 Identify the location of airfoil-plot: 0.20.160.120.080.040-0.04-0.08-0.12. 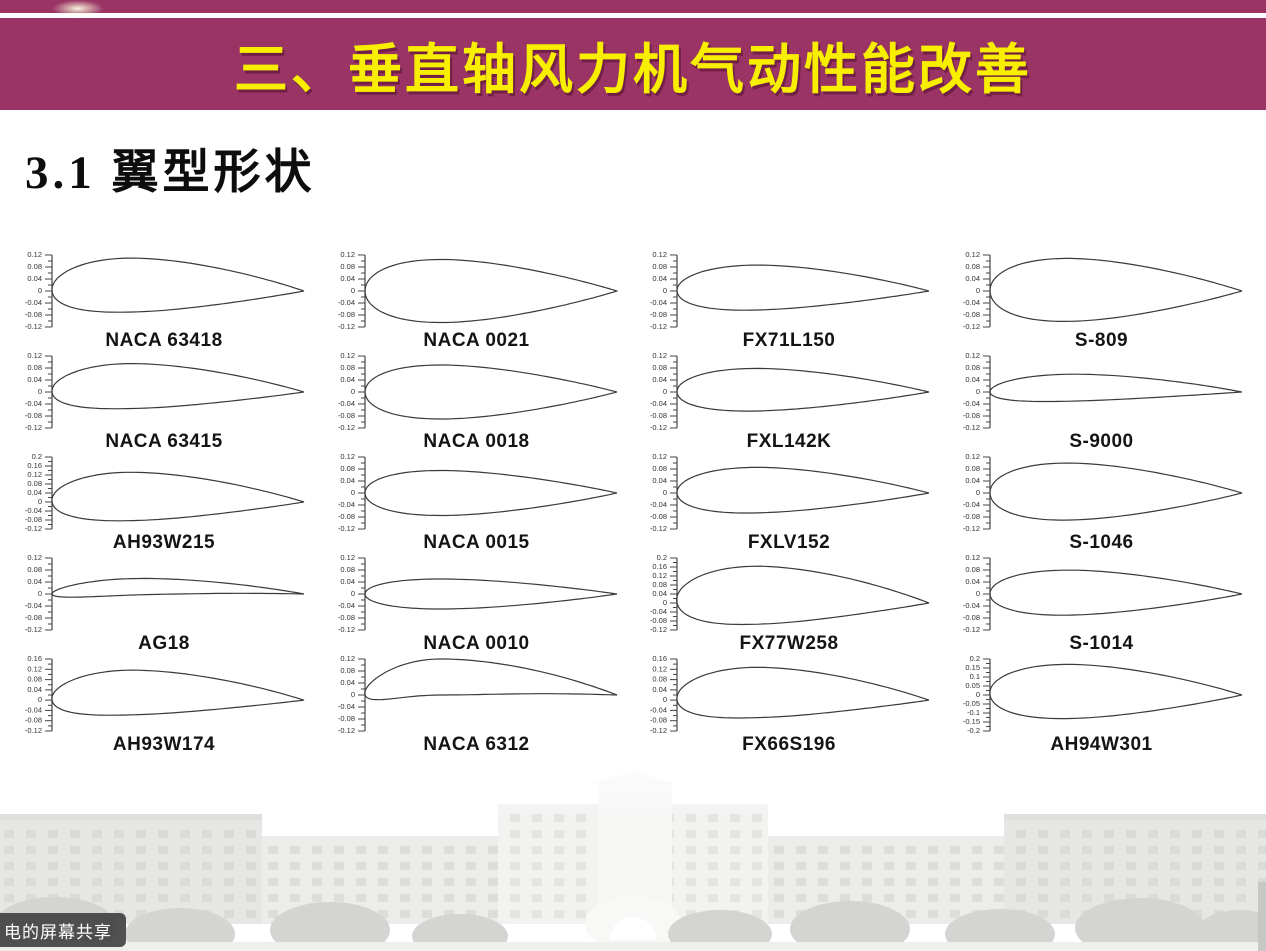
(165, 493).